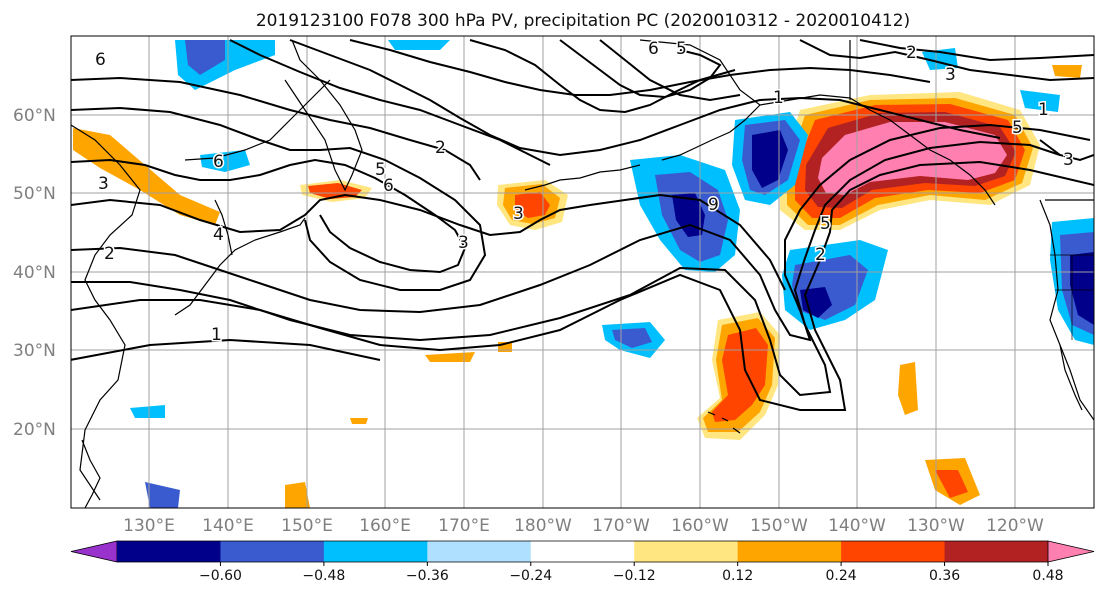 The height and width of the screenshot is (601, 1105). I want to click on colorbar-outline, so click(582, 551).